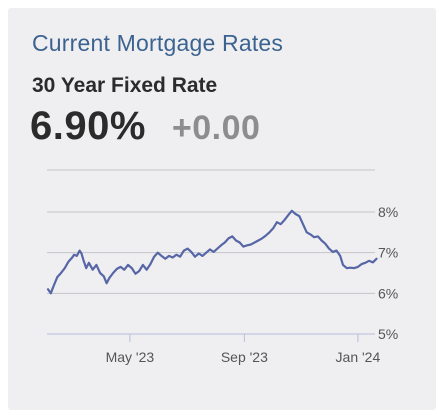 This screenshot has height=419, width=444. What do you see at coordinates (216, 128) in the screenshot?
I see `rate-change-value: +0.00` at bounding box center [216, 128].